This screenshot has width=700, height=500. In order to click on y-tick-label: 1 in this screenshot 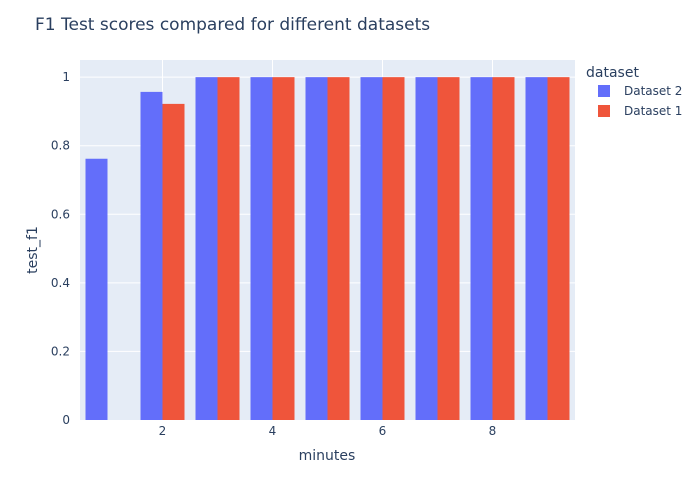, I will do `click(66, 77)`.